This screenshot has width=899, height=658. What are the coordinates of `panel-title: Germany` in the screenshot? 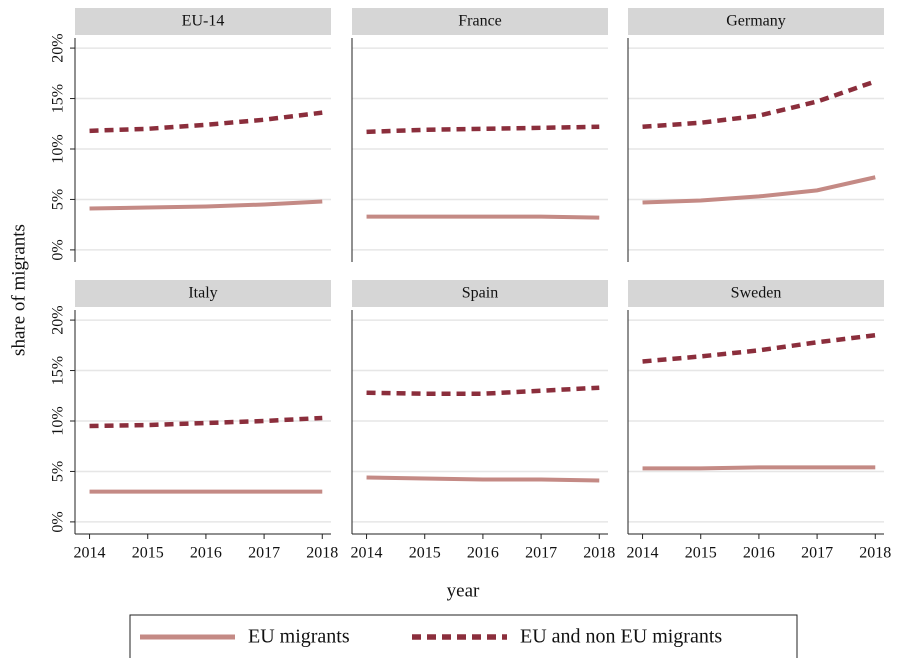 It's located at (756, 21).